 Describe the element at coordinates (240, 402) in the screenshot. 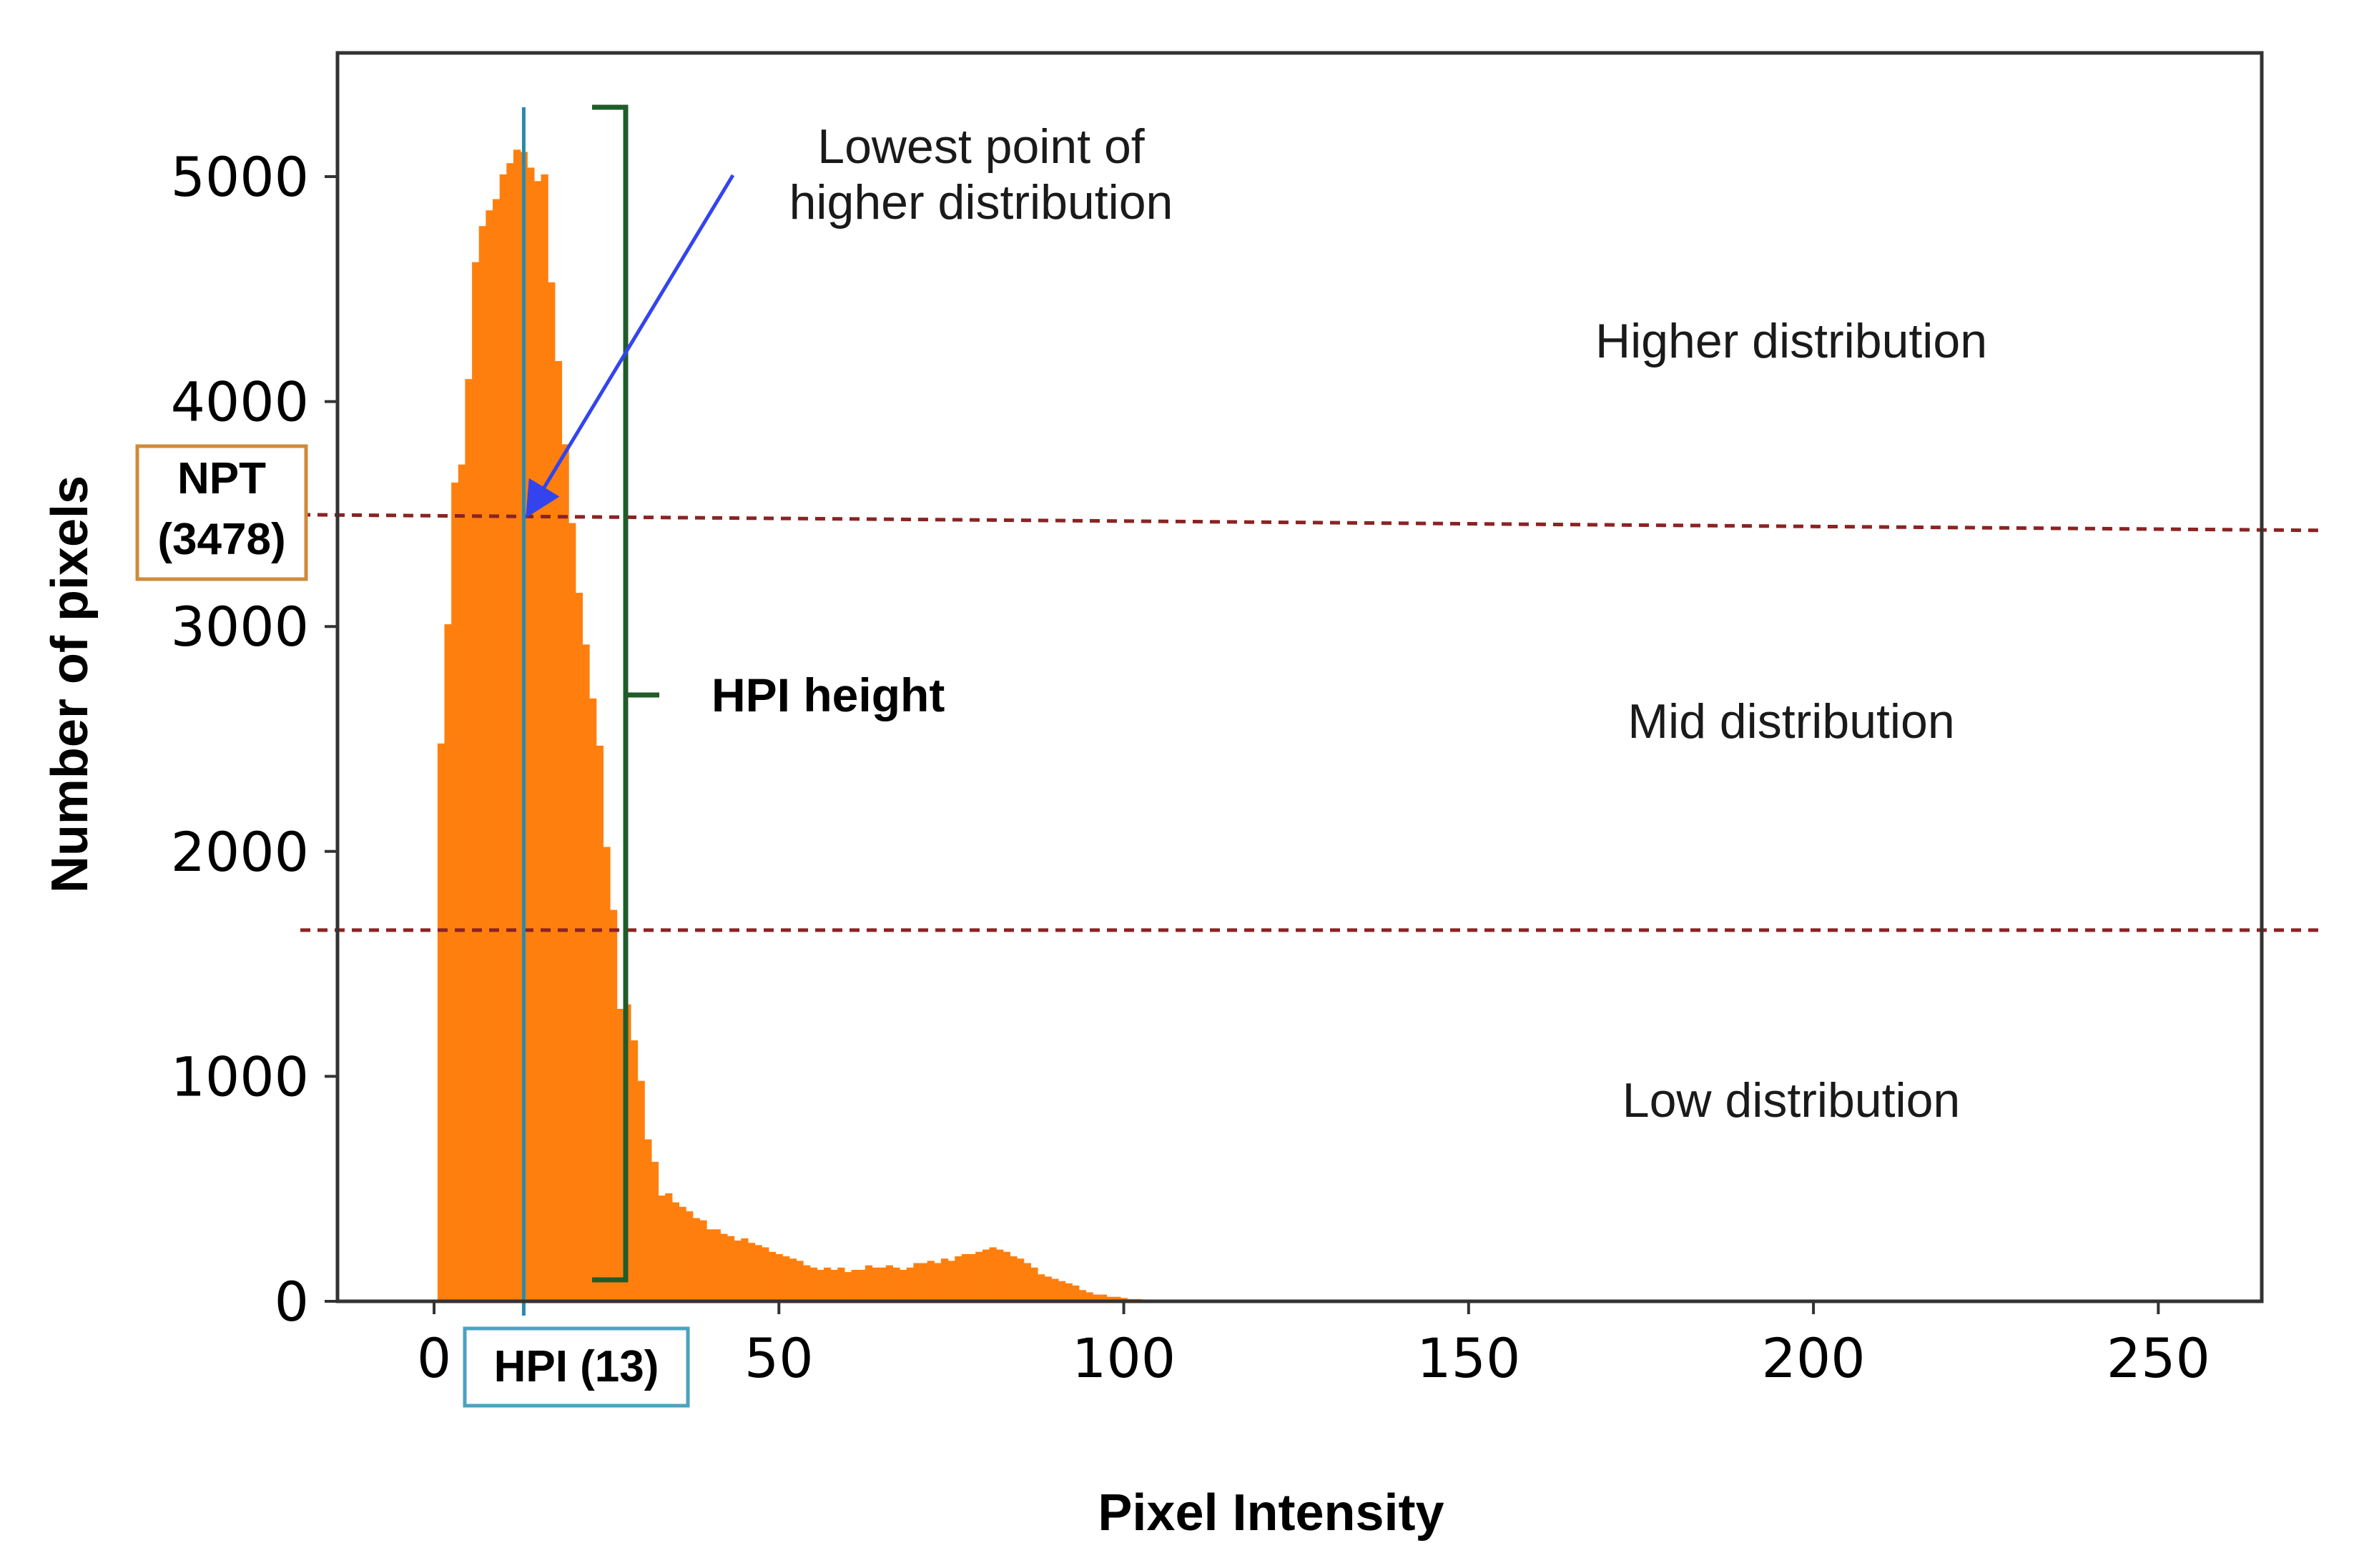

I see `y-tick-label: 4000` at that location.